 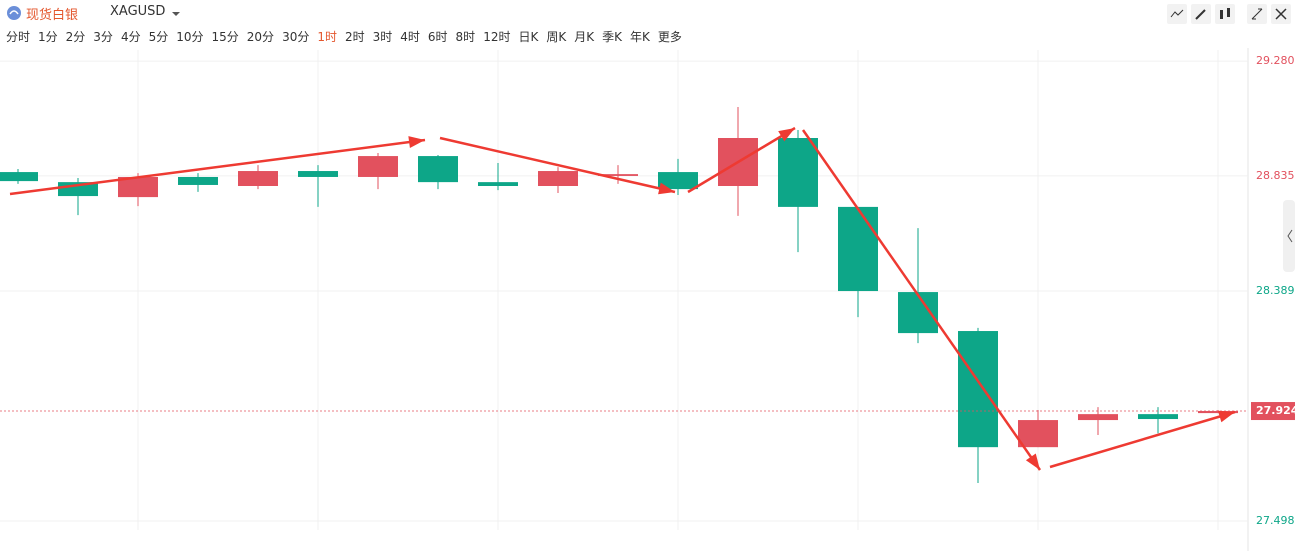 I want to click on side-tab-icon, so click(x=1290, y=236).